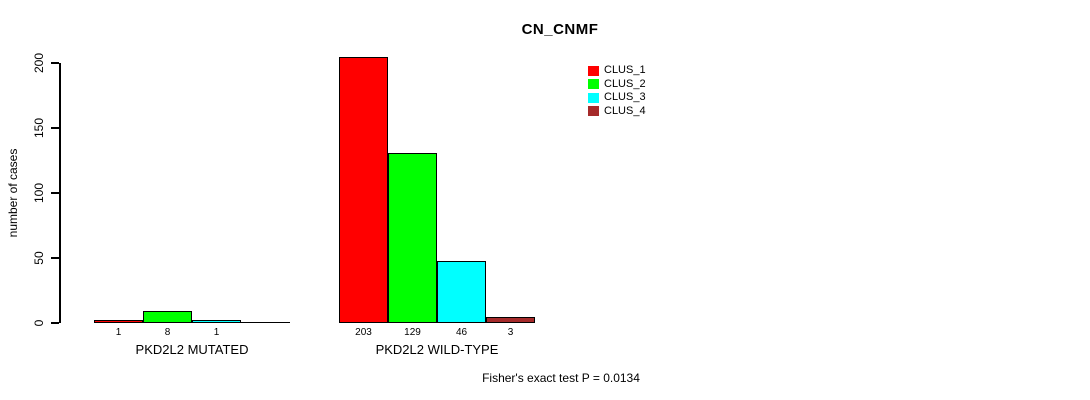 This screenshot has width=1090, height=400. Describe the element at coordinates (39, 258) in the screenshot. I see `y-tick-label: 50` at that location.